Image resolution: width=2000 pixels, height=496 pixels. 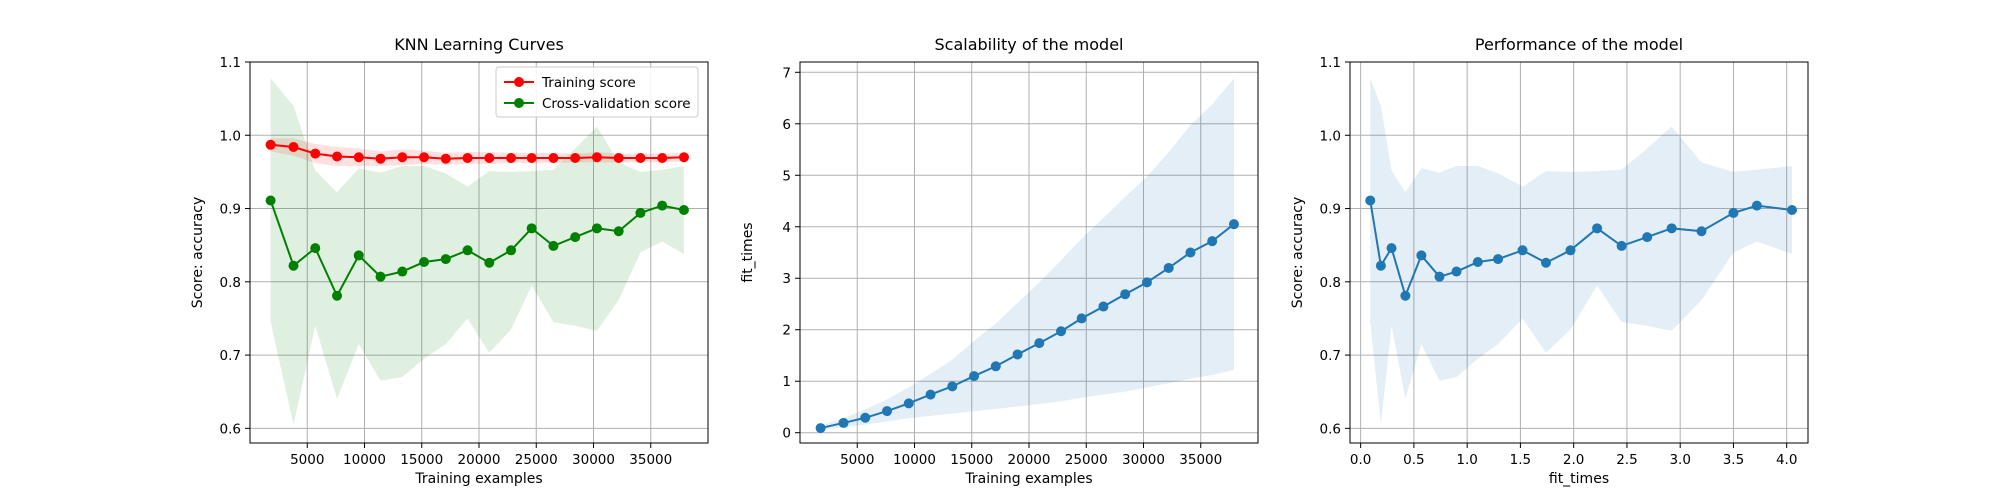 I want to click on y-tick-label: 6, so click(x=786, y=125).